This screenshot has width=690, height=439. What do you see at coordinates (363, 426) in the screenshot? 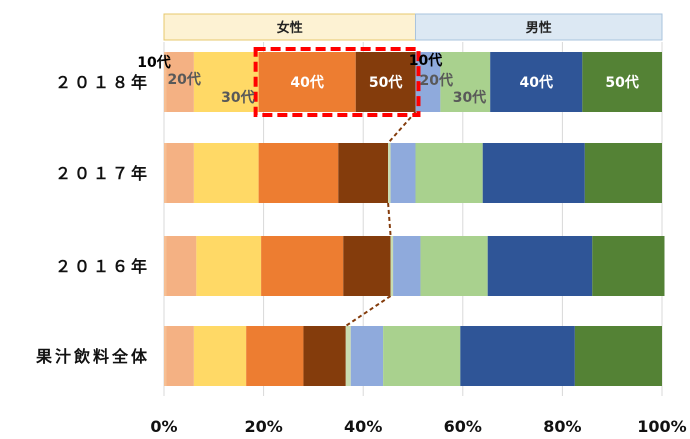
I see `x-tick-label: 40%` at bounding box center [363, 426].